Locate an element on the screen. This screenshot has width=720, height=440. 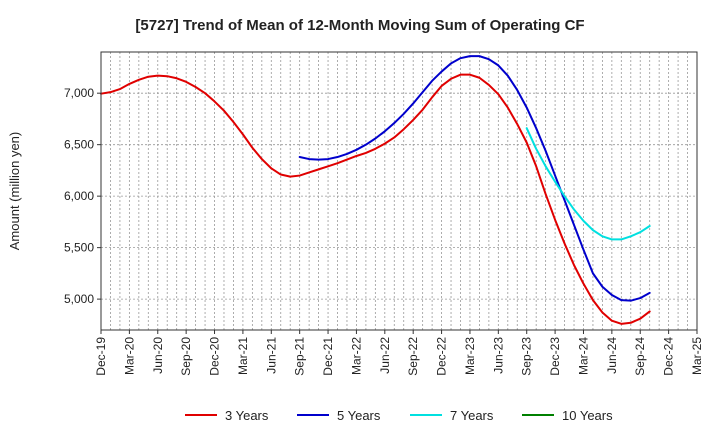
x-tick-label: Jun-22 is located at coordinates (385, 355).